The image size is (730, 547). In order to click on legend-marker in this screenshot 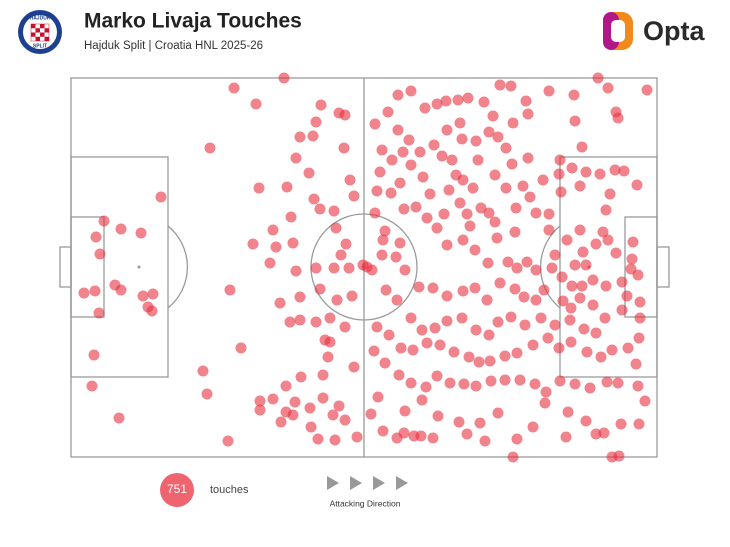, I will do `click(177, 490)`.